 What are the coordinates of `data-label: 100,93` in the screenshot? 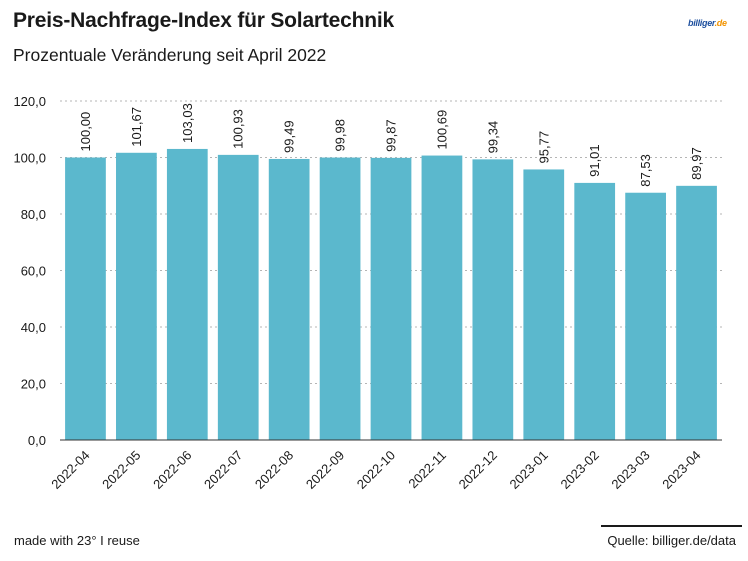 It's located at (238, 129).